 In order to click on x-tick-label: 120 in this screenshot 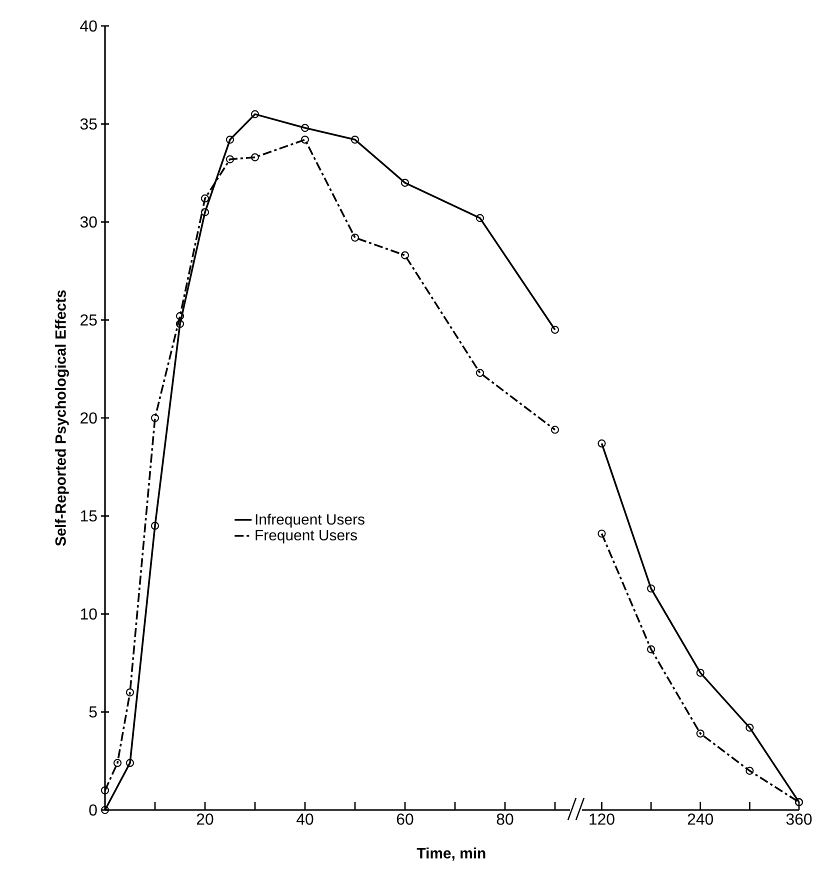, I will do `click(602, 819)`.